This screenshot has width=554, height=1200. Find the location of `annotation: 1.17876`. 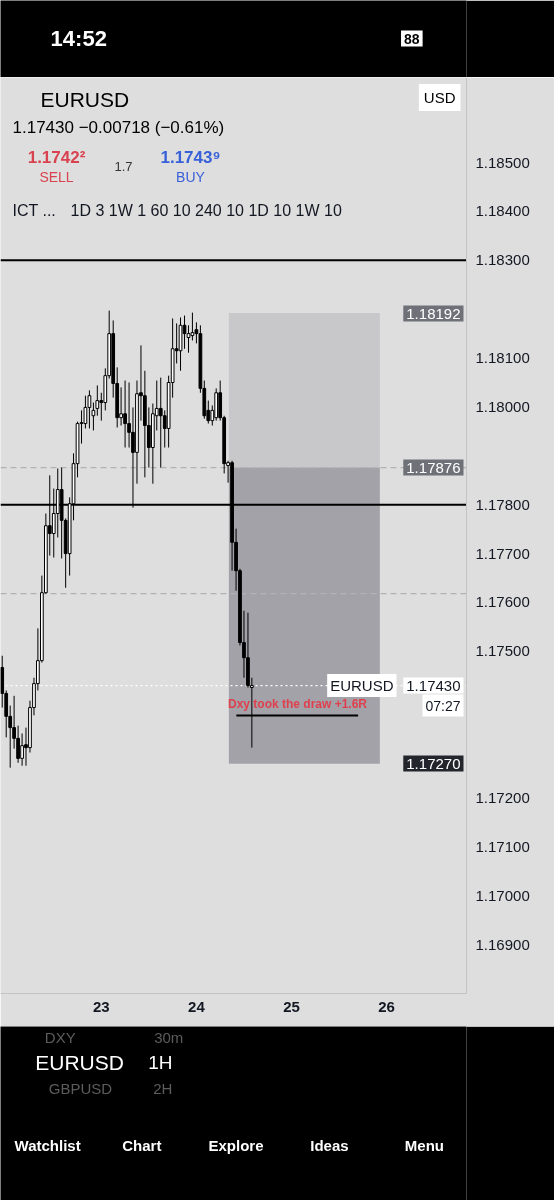

annotation: 1.17876 is located at coordinates (433, 467).